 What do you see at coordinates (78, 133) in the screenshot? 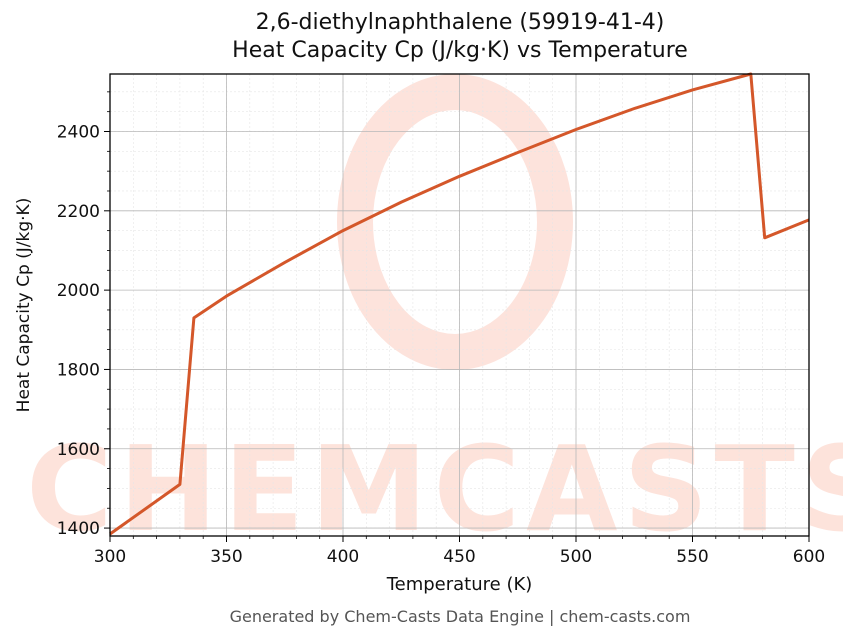
I see `y-tick-label: 2400` at bounding box center [78, 133].